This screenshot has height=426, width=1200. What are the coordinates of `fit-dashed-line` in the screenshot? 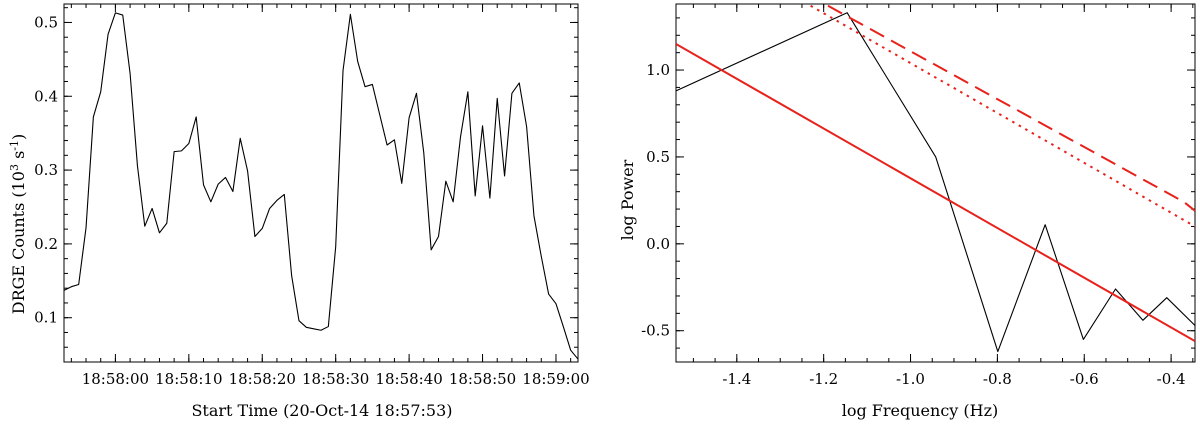 It's located at (1011, 108).